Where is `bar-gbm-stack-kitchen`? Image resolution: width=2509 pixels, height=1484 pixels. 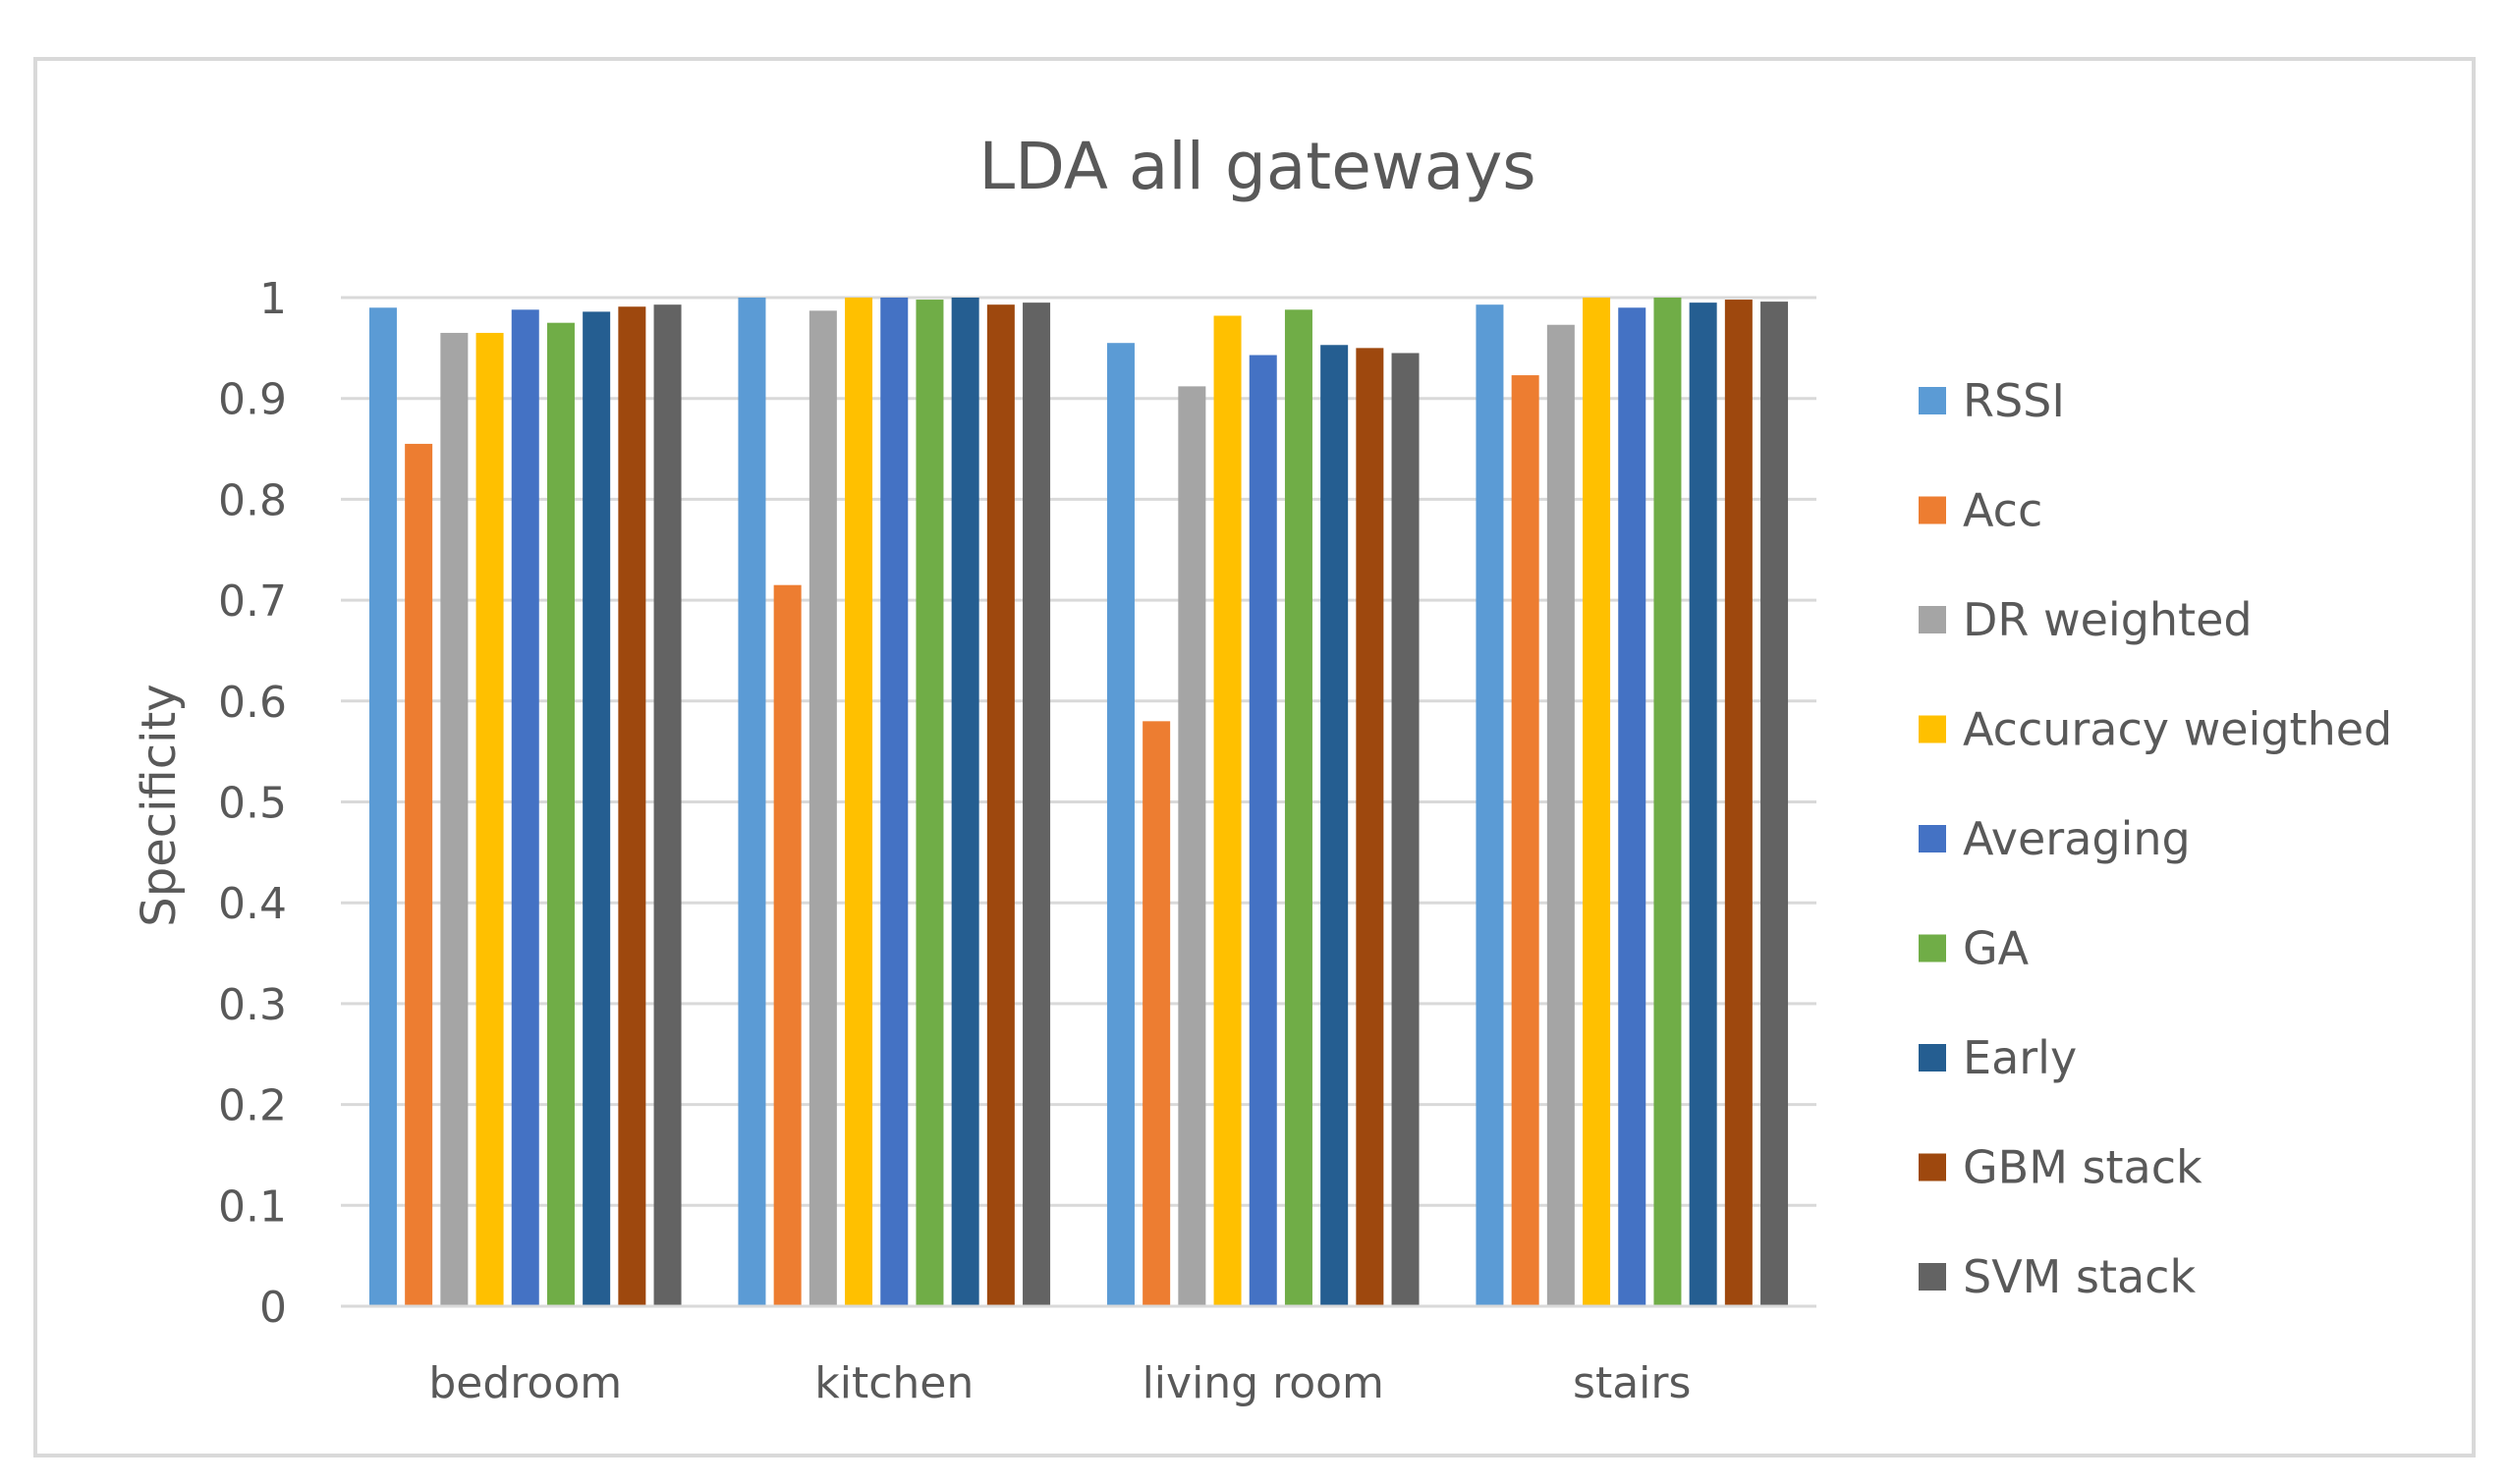
bar-gbm-stack-kitchen is located at coordinates (1000, 805).